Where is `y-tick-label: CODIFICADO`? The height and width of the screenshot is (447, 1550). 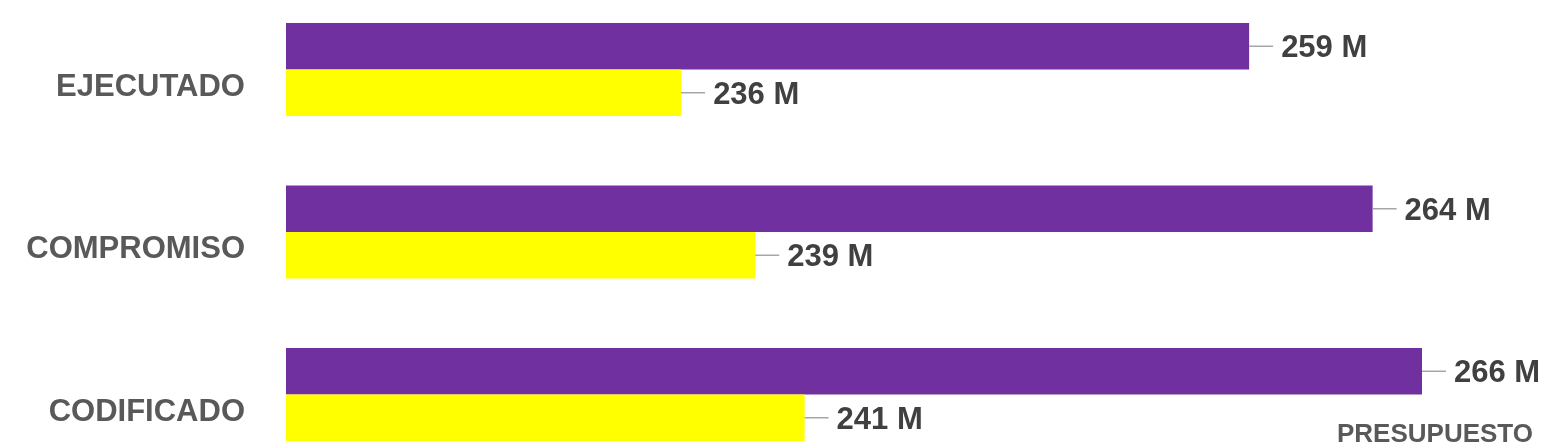
y-tick-label: CODIFICADO is located at coordinates (146, 410).